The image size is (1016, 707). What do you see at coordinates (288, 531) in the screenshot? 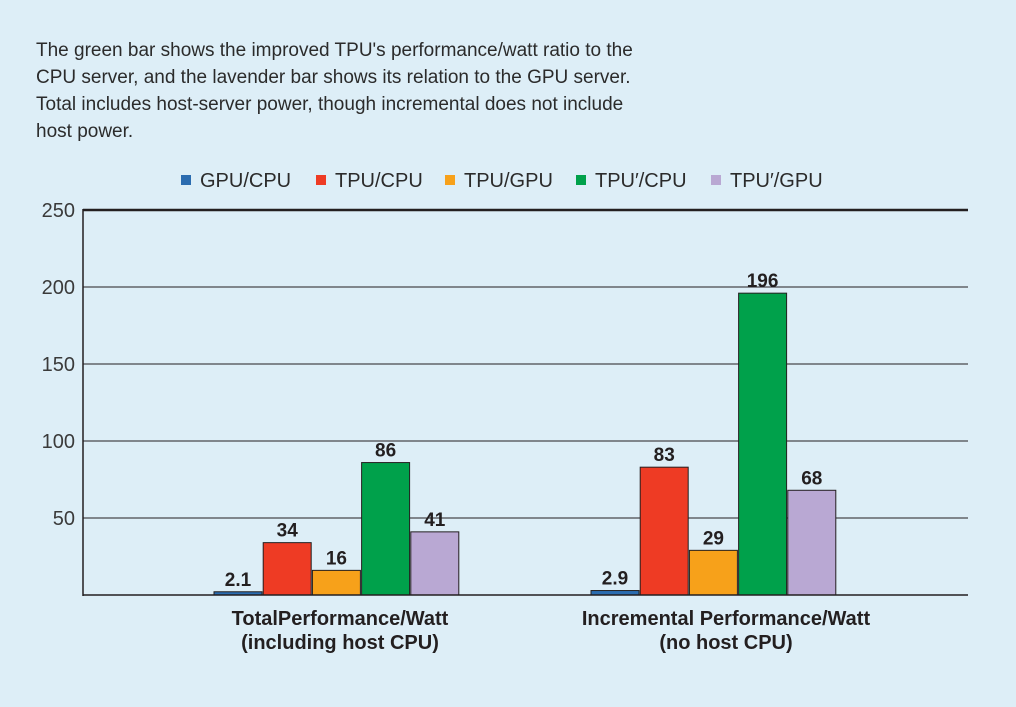
I see `bar-value-label: 34` at bounding box center [288, 531].